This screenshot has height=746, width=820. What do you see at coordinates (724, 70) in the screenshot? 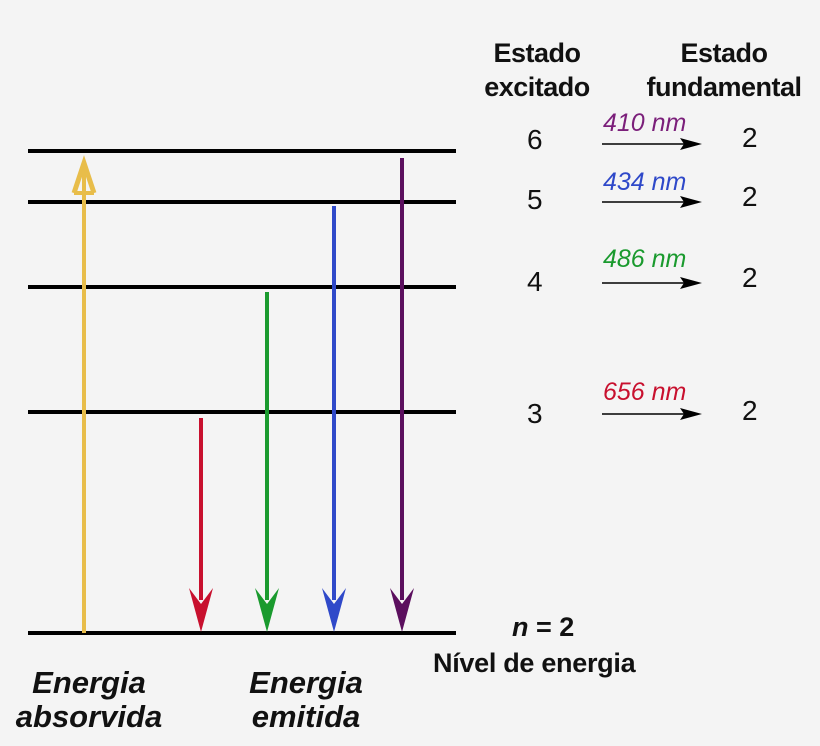
I see `ground-state-header: Estado fundamental` at bounding box center [724, 70].